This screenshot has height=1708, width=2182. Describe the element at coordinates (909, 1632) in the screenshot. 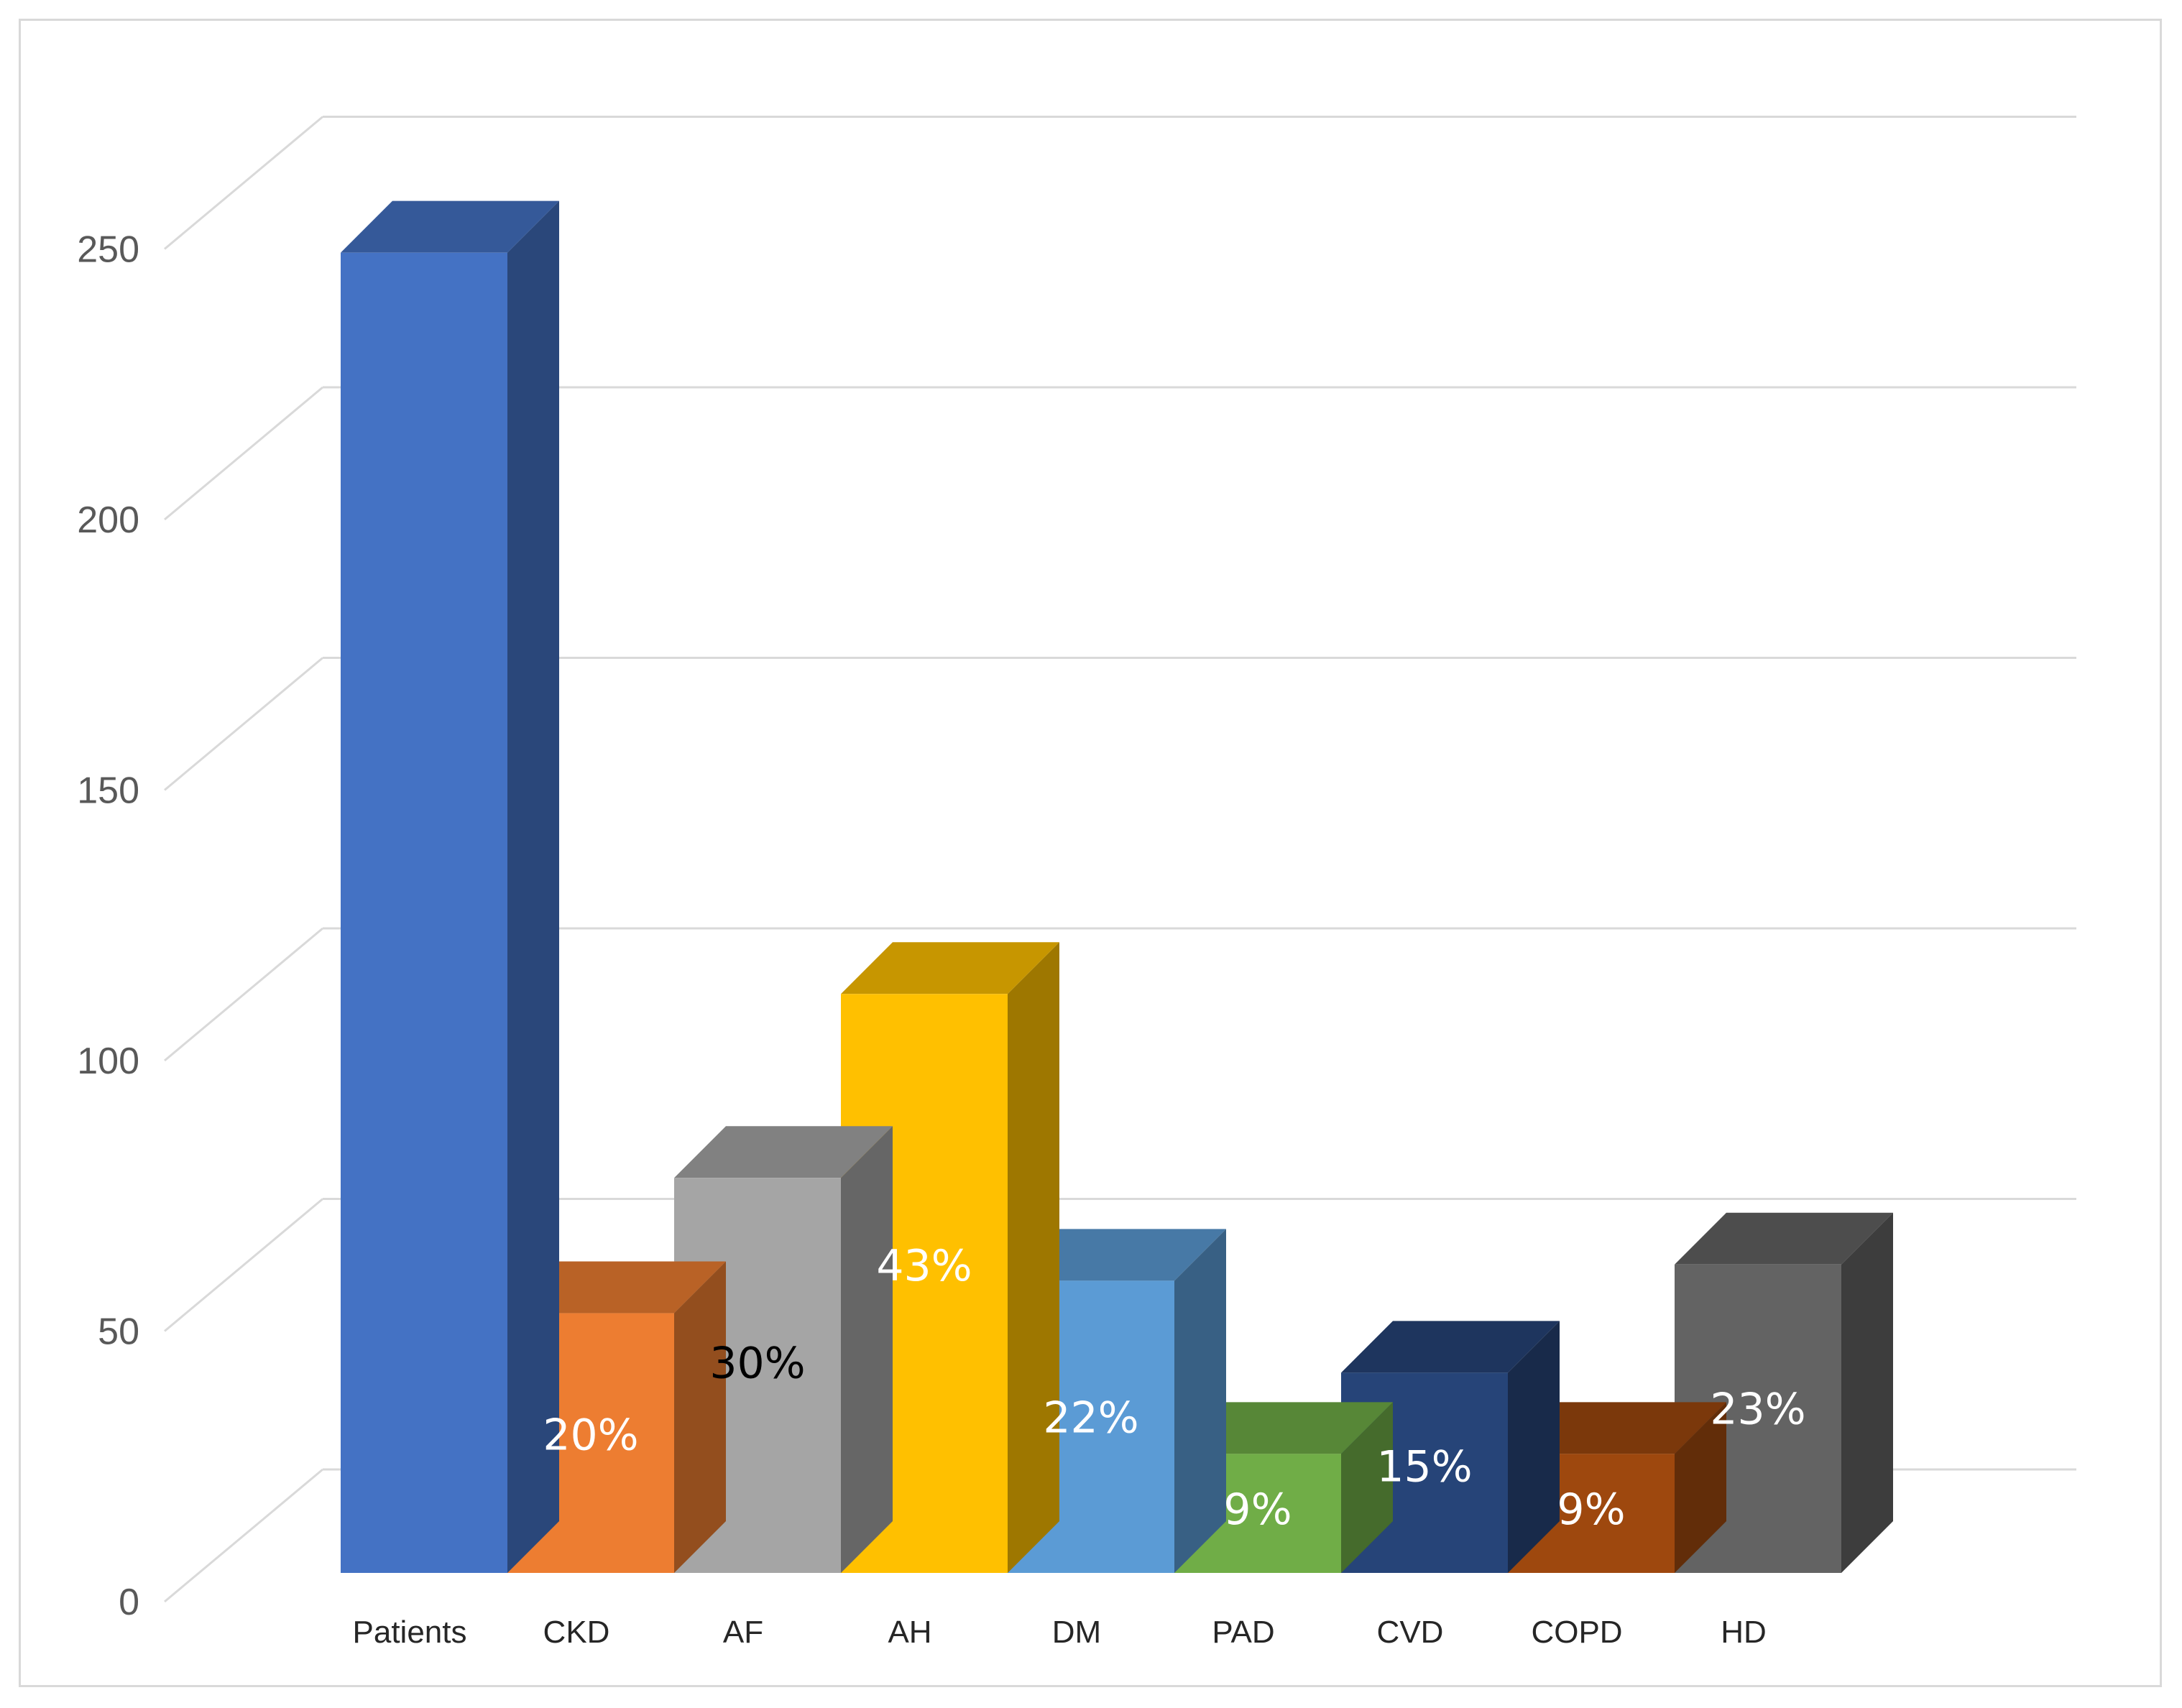

I see `category-label: AH` at that location.